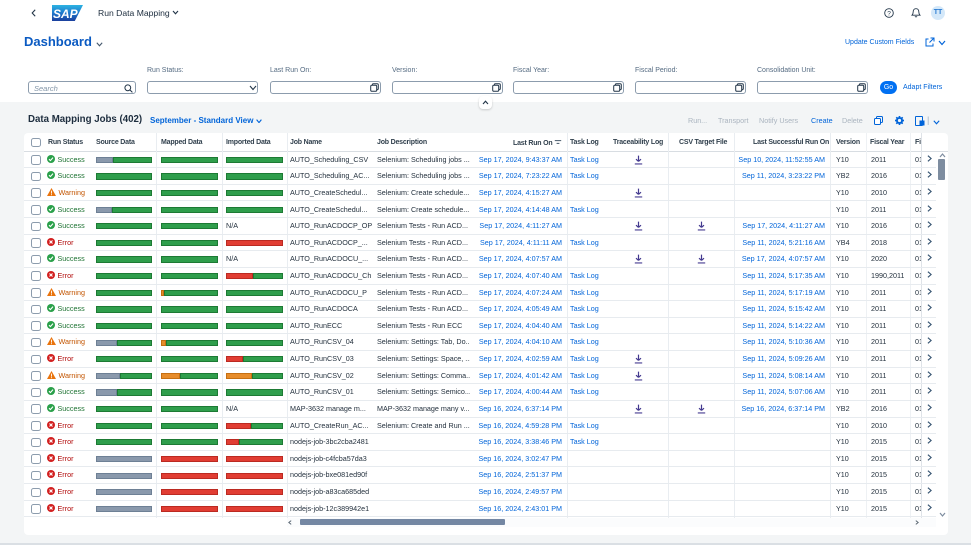 The width and height of the screenshot is (971, 545). Describe the element at coordinates (66, 14) in the screenshot. I see `svg-text: SAP` at that location.